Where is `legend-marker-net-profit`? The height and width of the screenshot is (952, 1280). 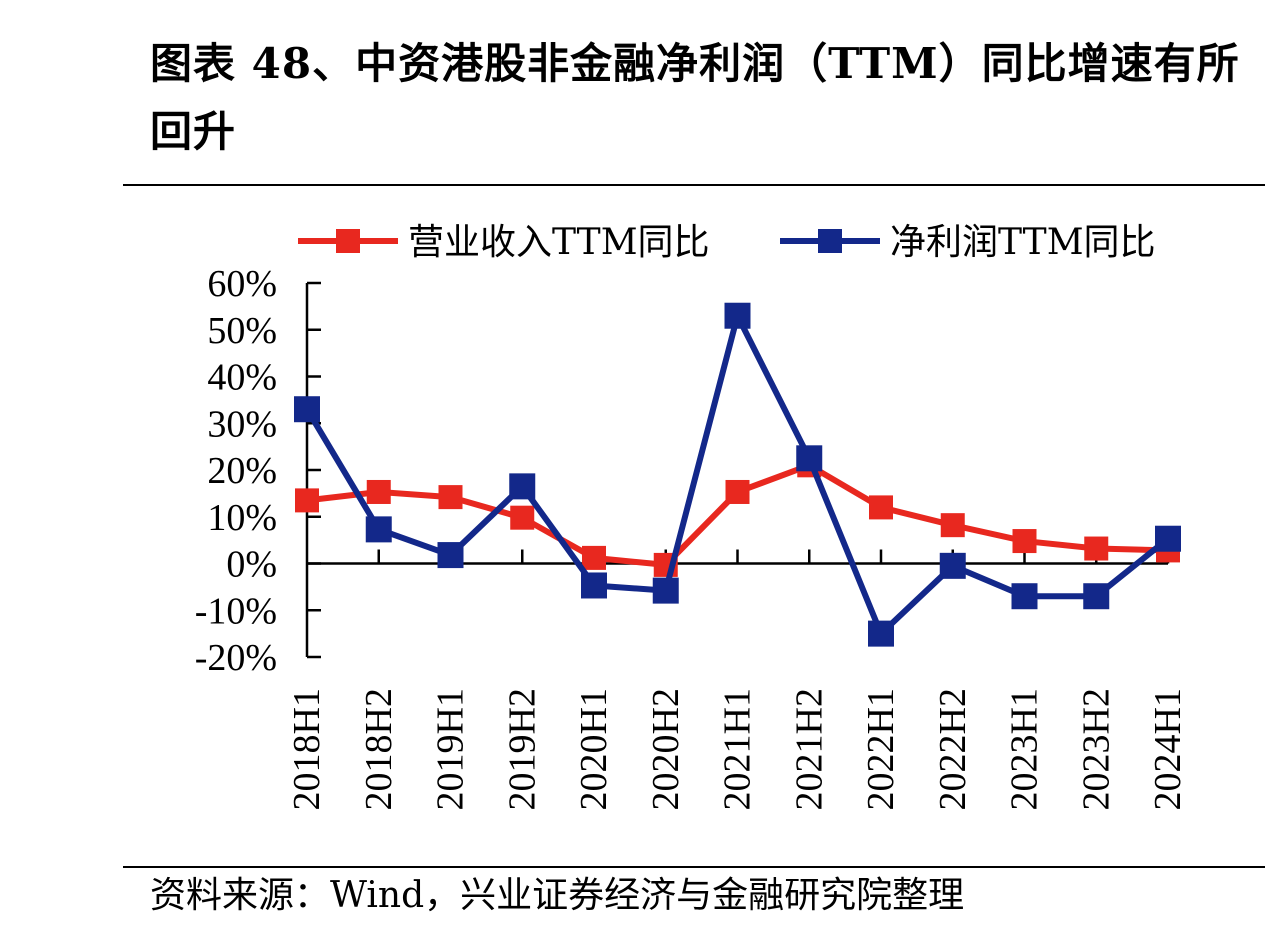
legend-marker-net-profit is located at coordinates (830, 241).